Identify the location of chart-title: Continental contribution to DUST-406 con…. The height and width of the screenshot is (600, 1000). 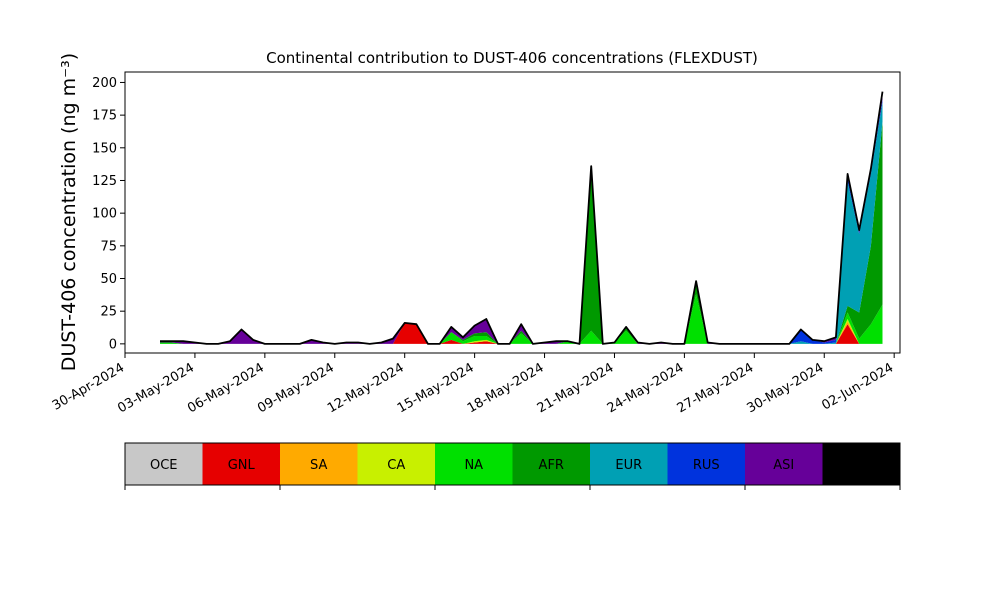
(512, 58).